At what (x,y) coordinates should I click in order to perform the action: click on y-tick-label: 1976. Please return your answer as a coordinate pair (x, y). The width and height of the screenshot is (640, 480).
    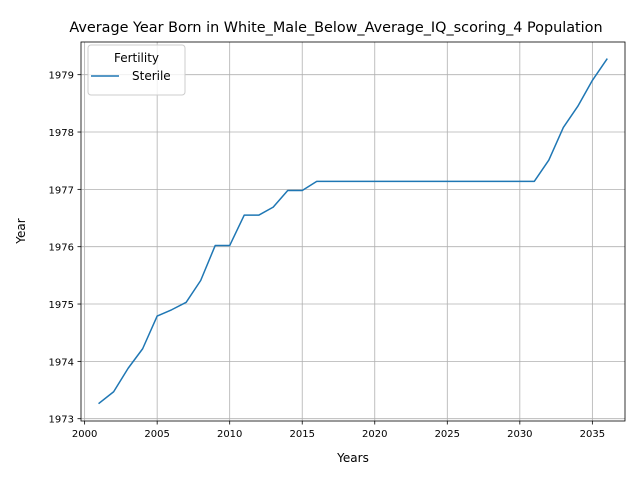
    Looking at the image, I should click on (61, 248).